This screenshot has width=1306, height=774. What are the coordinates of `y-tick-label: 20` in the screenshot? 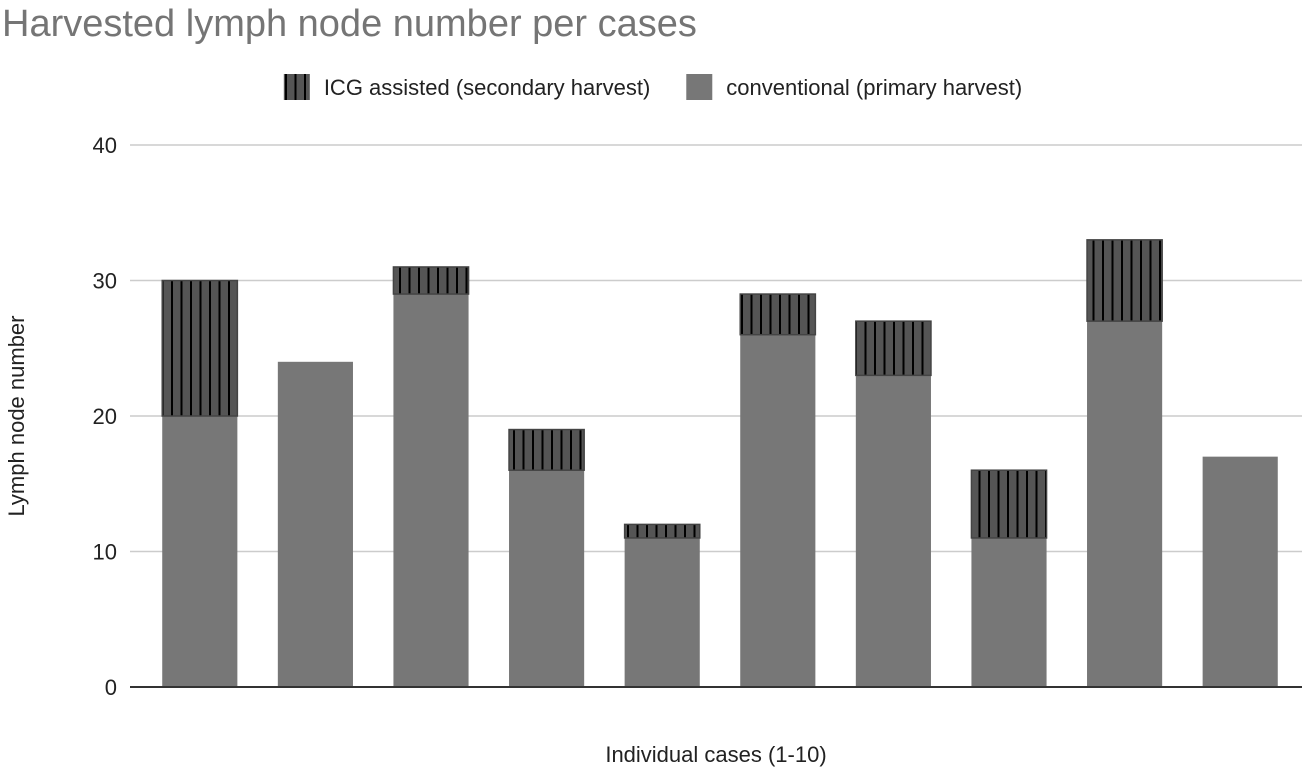 It's located at (105, 416).